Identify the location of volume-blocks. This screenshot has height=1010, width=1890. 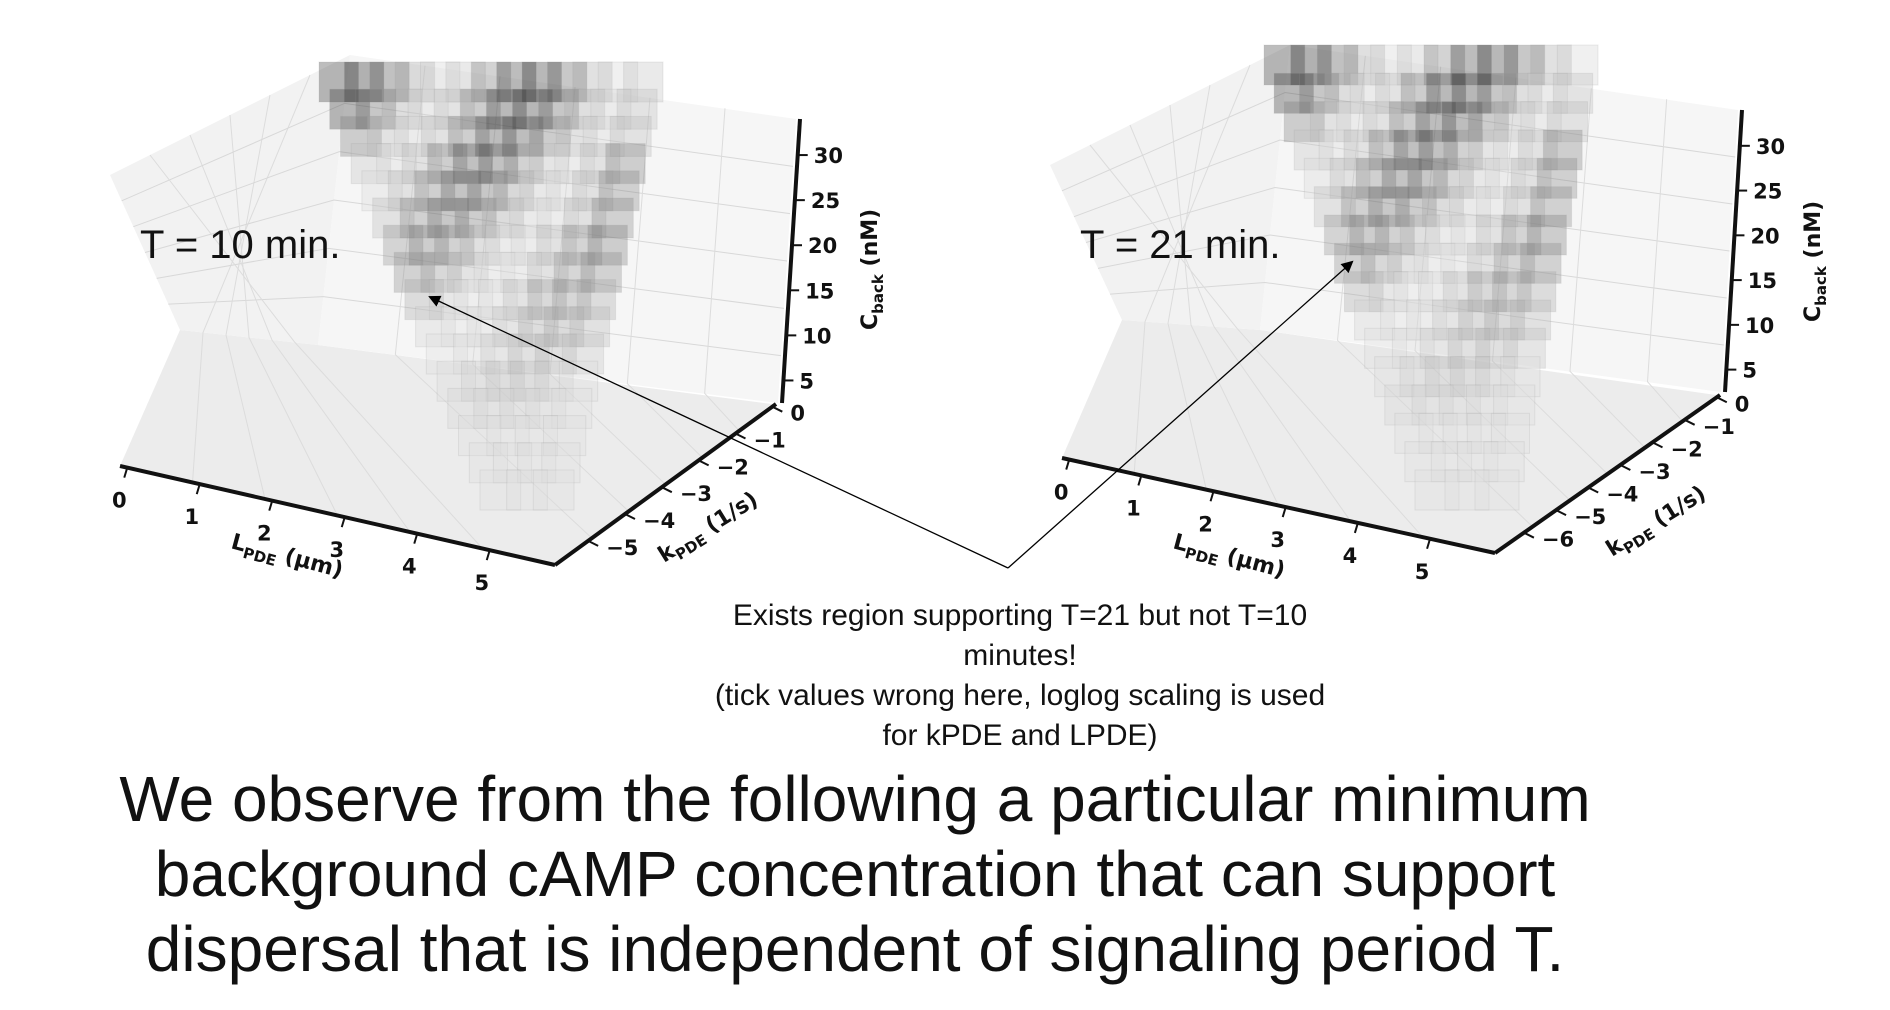
(1431, 277).